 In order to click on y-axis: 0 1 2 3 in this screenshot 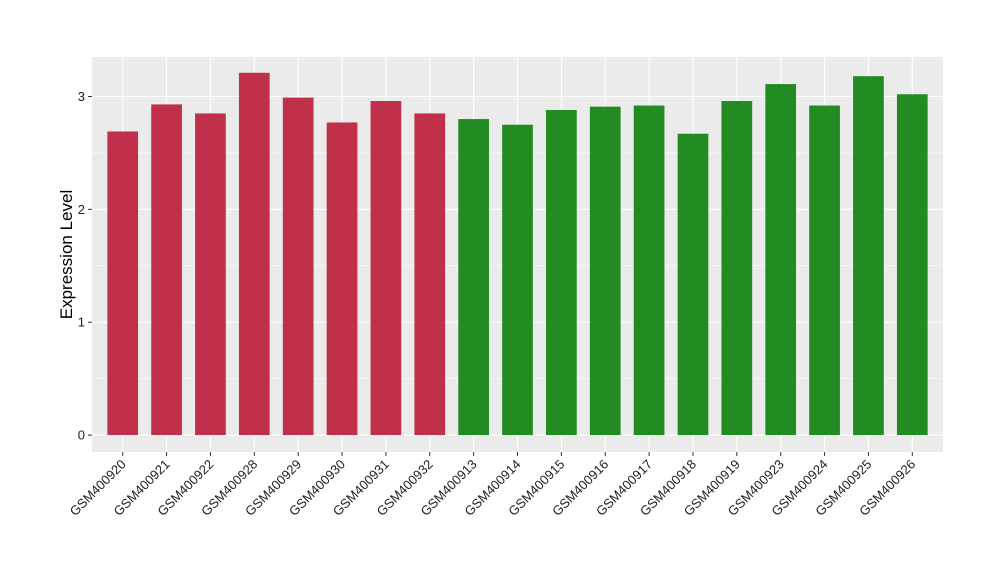, I will do `click(85, 266)`.